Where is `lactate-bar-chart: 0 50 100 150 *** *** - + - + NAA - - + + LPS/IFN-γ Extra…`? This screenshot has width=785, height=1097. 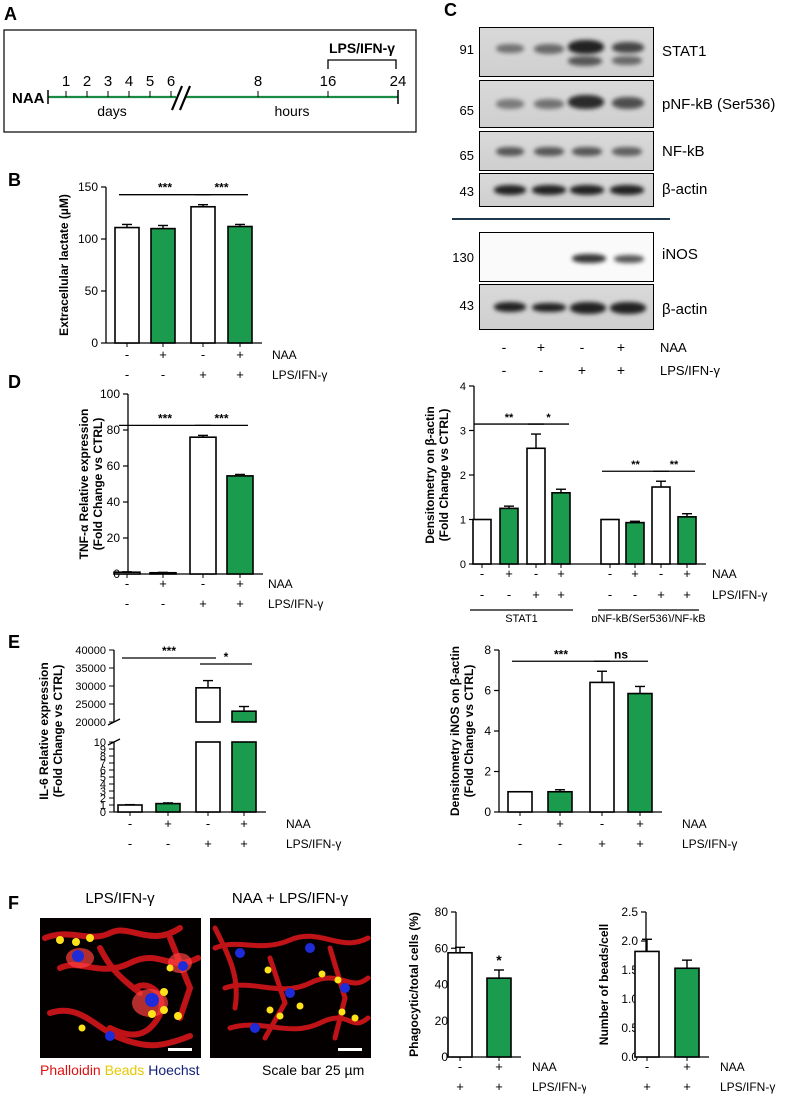 lactate-bar-chart: 0 50 100 150 *** *** - + - + NAA - - + + LPS/IFN-γ Extra… is located at coordinates (192, 281).